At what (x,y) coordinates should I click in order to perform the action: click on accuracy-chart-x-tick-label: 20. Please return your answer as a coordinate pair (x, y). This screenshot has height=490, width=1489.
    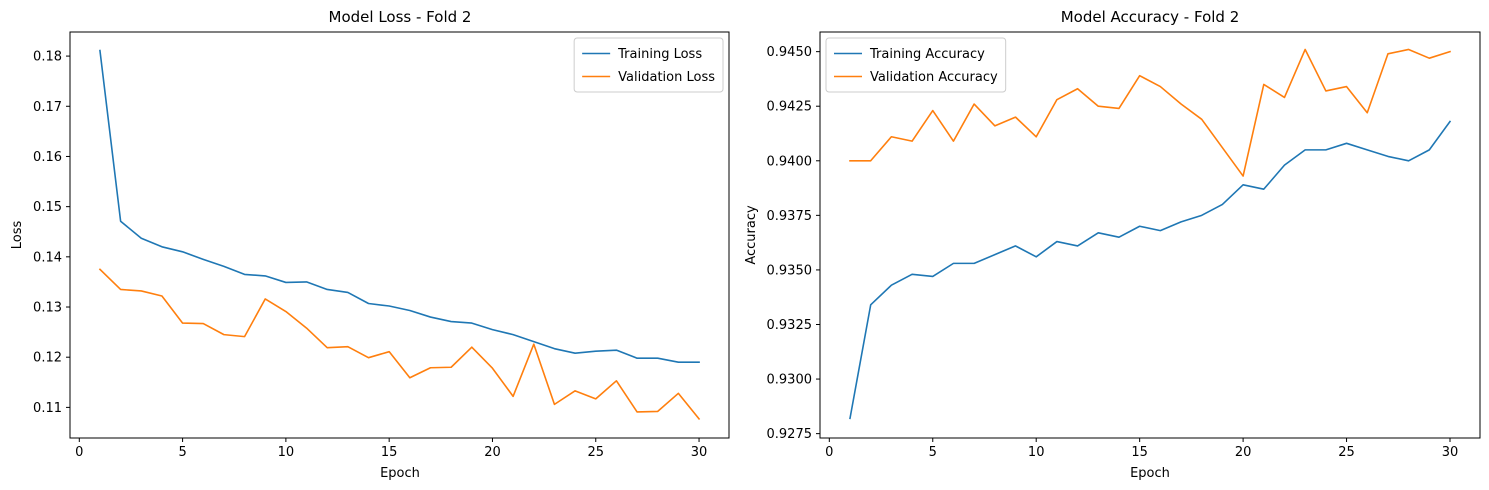
    Looking at the image, I should click on (1243, 452).